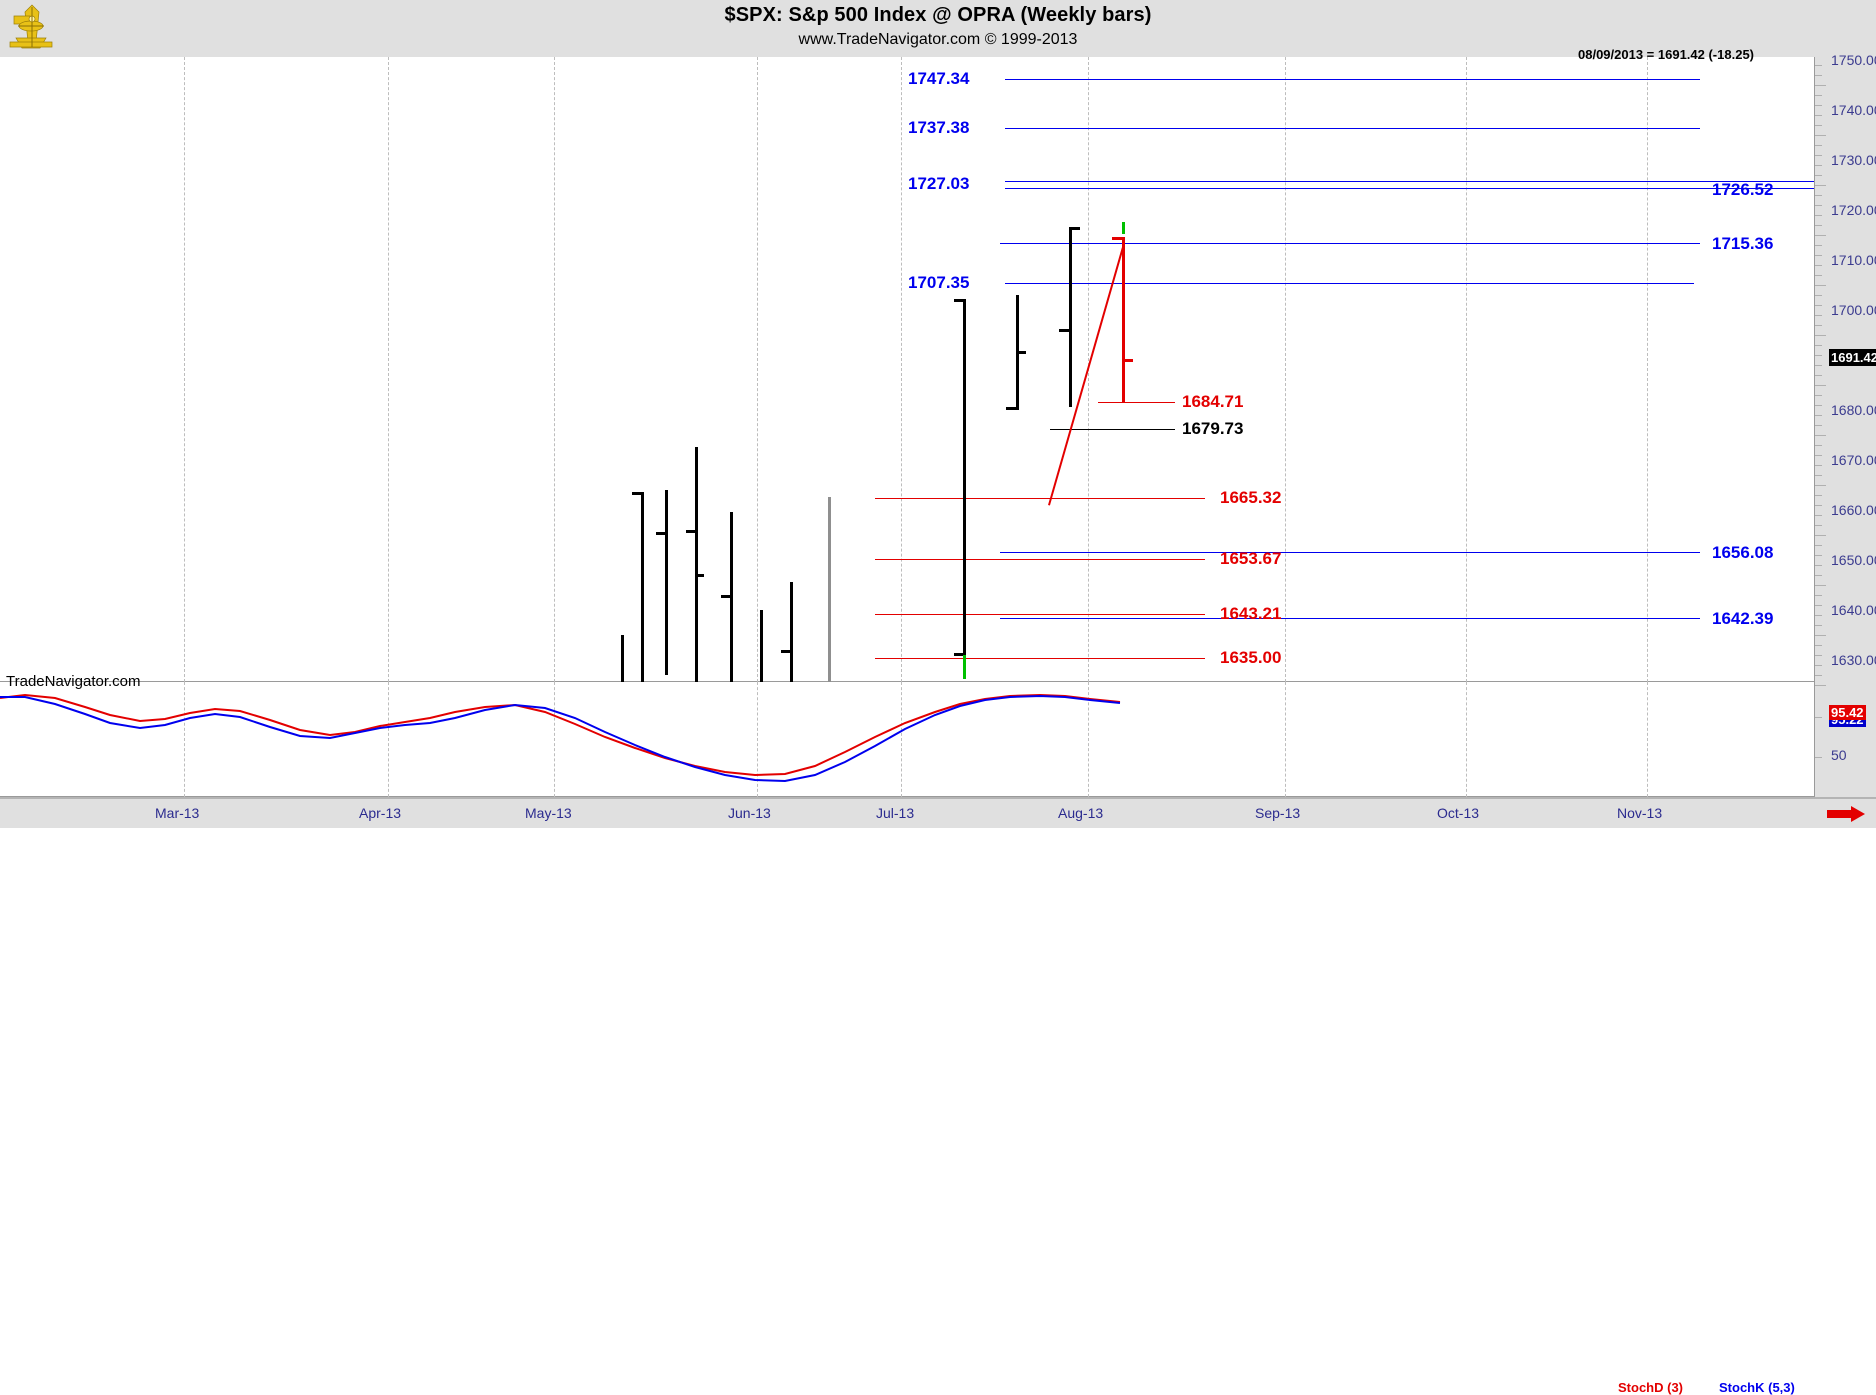 This screenshot has width=1876, height=1395. Describe the element at coordinates (1743, 189) in the screenshot. I see `level-label-1726: 1726.52` at that location.